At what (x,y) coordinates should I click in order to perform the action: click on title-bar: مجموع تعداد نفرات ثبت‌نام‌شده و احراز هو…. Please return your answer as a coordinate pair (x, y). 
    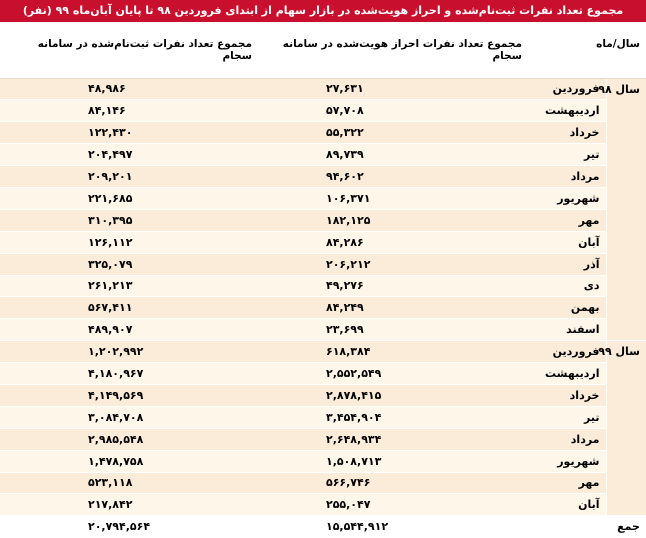
    Looking at the image, I should click on (323, 11).